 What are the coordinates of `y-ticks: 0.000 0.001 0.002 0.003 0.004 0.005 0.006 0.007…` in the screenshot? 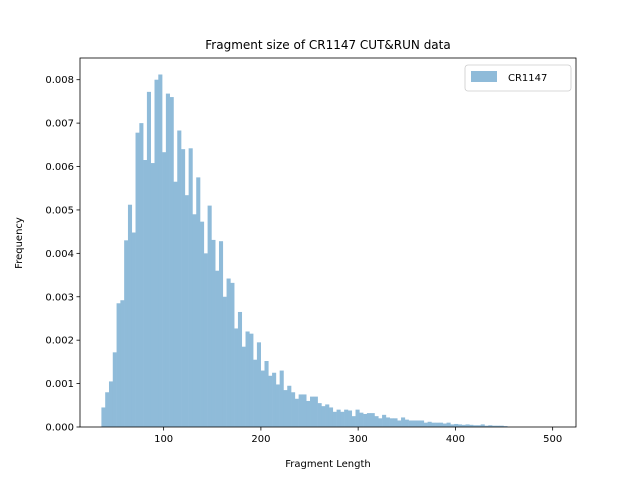 It's located at (62, 254).